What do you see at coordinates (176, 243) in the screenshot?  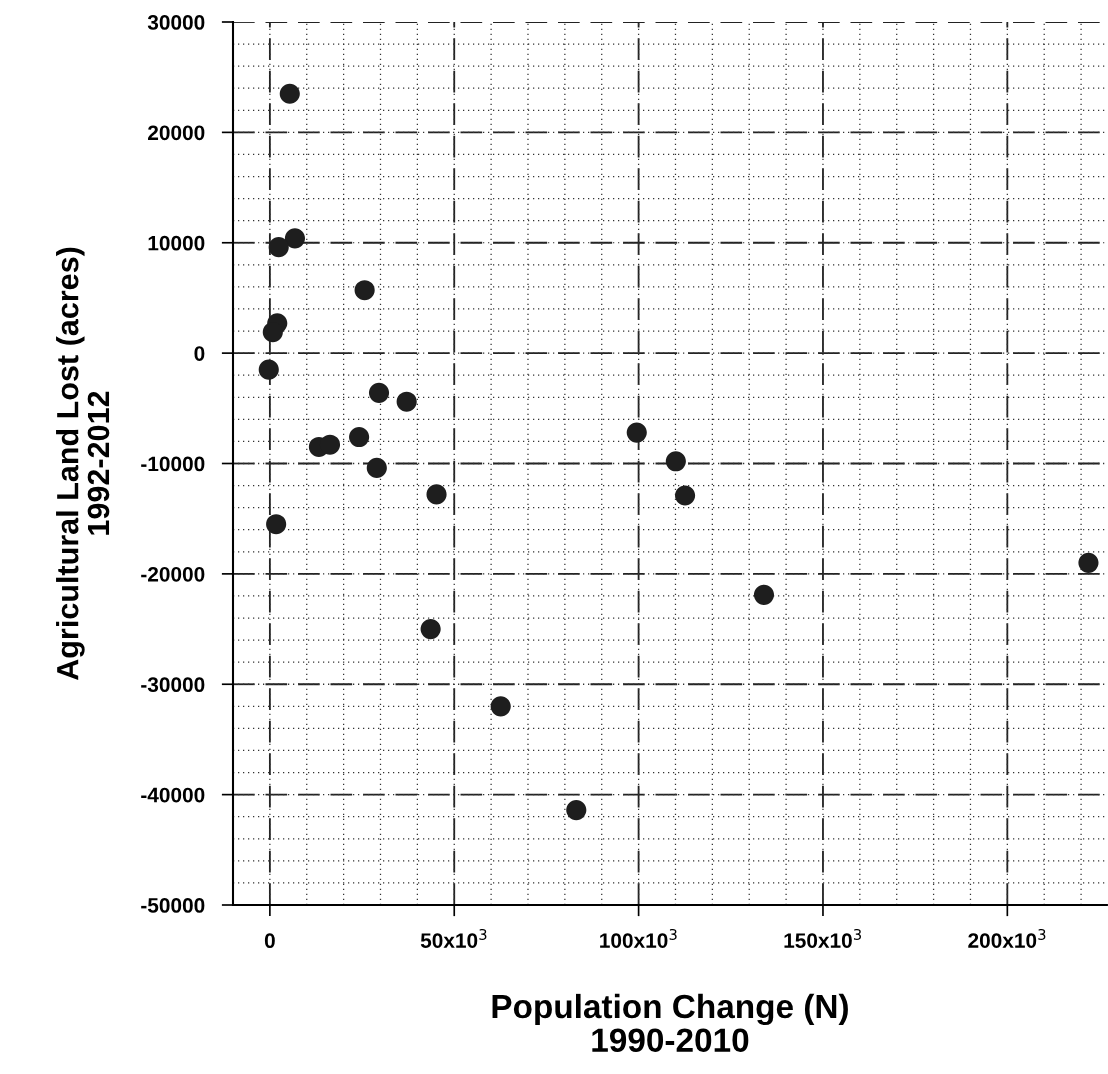 I see `y-tick-label: 10000` at bounding box center [176, 243].